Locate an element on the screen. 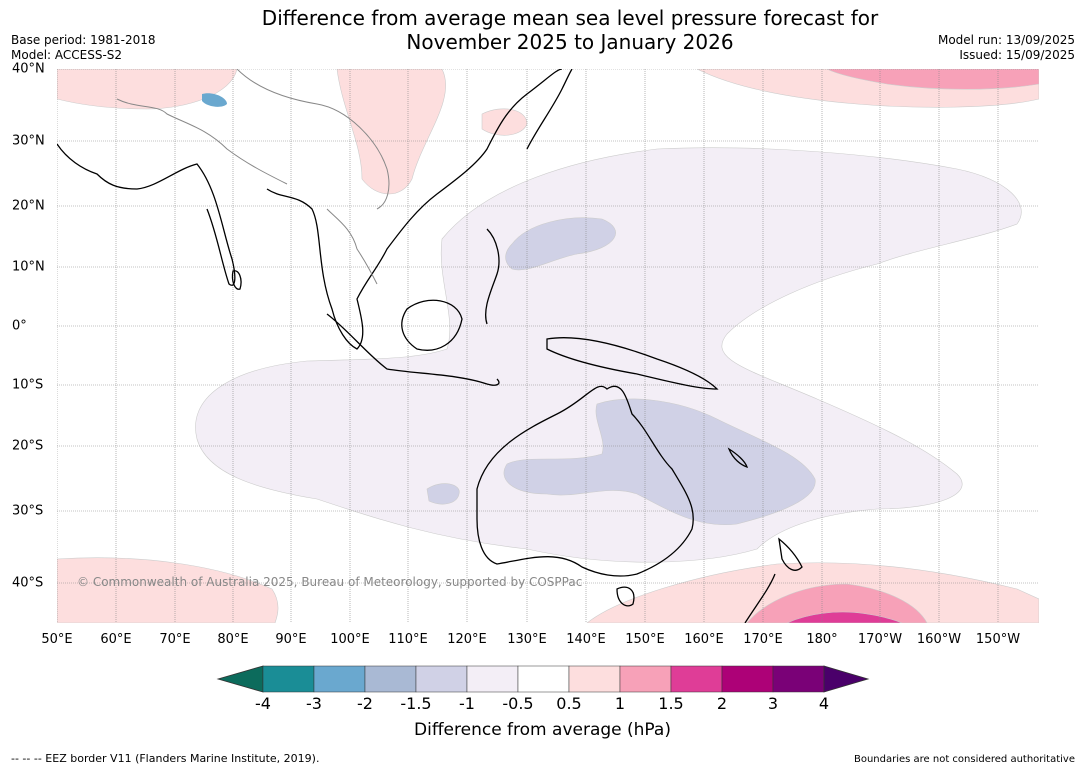  colorbar-tick-label: 2 is located at coordinates (722, 703).